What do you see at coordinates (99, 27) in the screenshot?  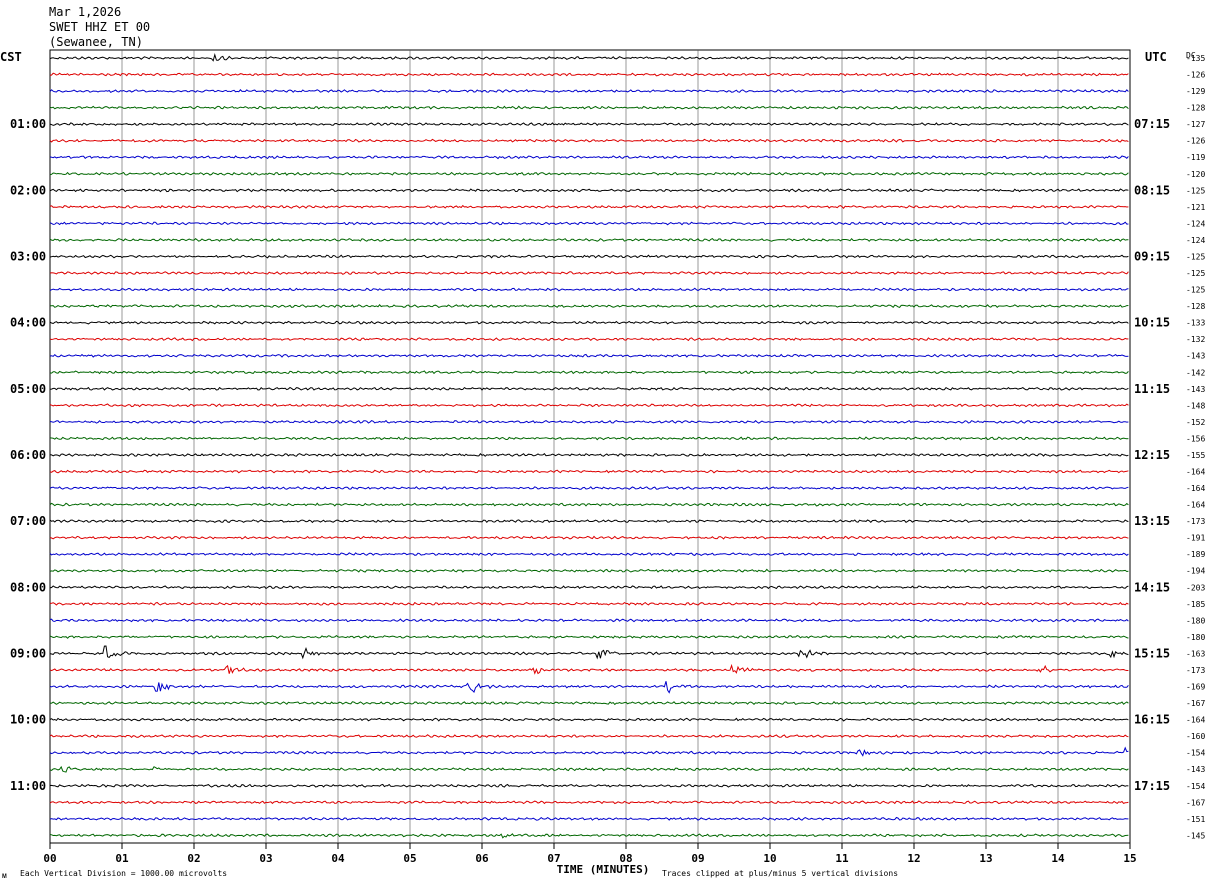 I see `header: Mar 1,2026 SWET HHZ ET 00 (Sewanee, TN)` at bounding box center [99, 27].